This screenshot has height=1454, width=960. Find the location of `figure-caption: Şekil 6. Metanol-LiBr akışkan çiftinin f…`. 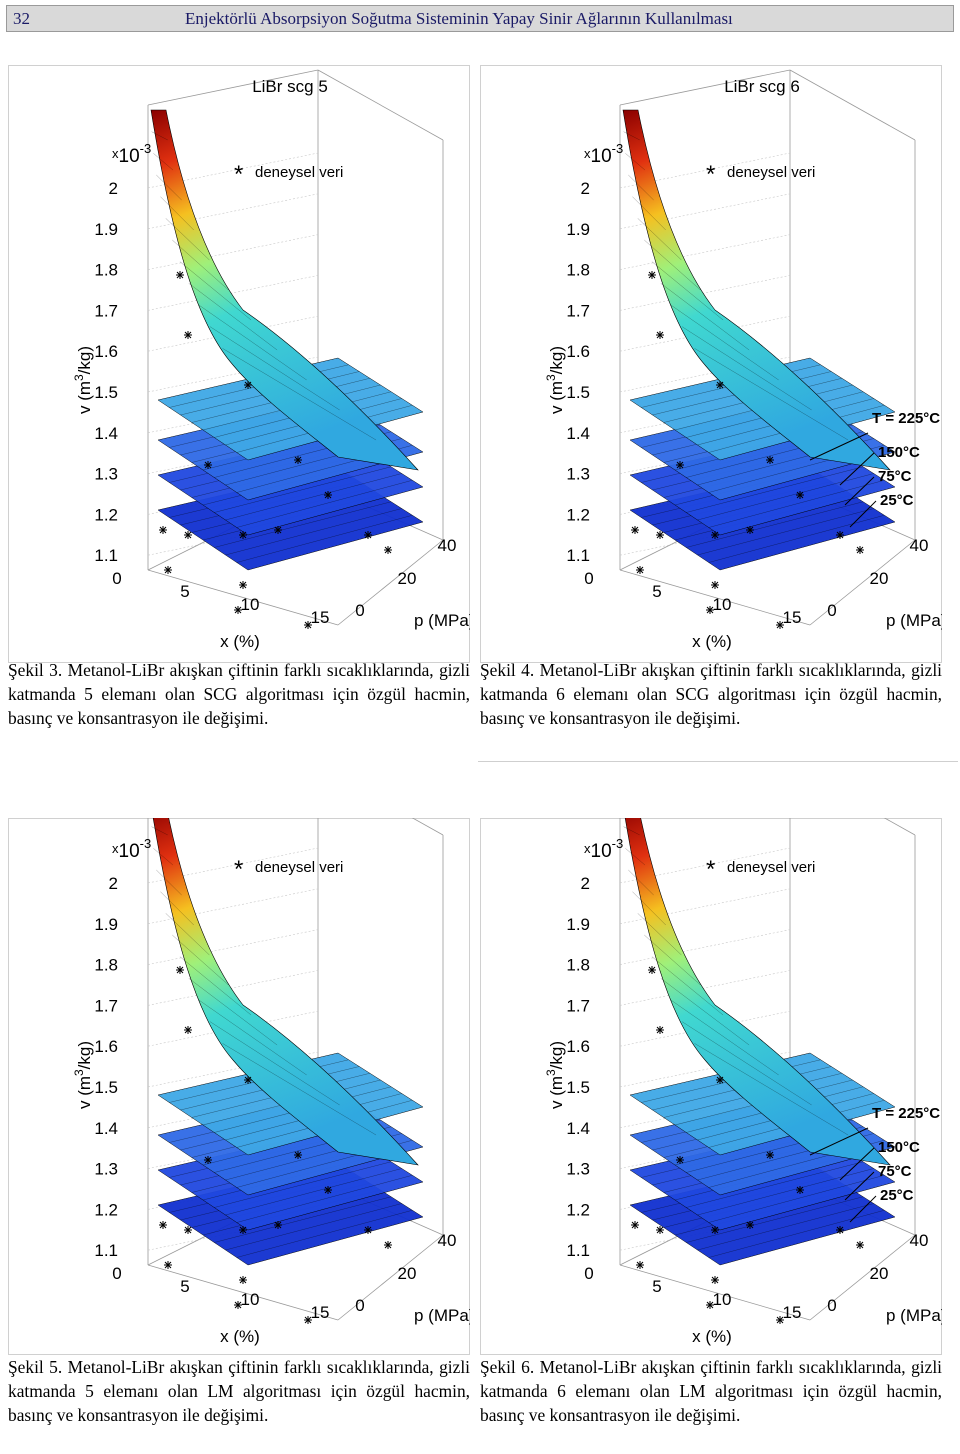

figure-caption: Şekil 6. Metanol-LiBr akışkan çiftinin f… is located at coordinates (711, 1391).